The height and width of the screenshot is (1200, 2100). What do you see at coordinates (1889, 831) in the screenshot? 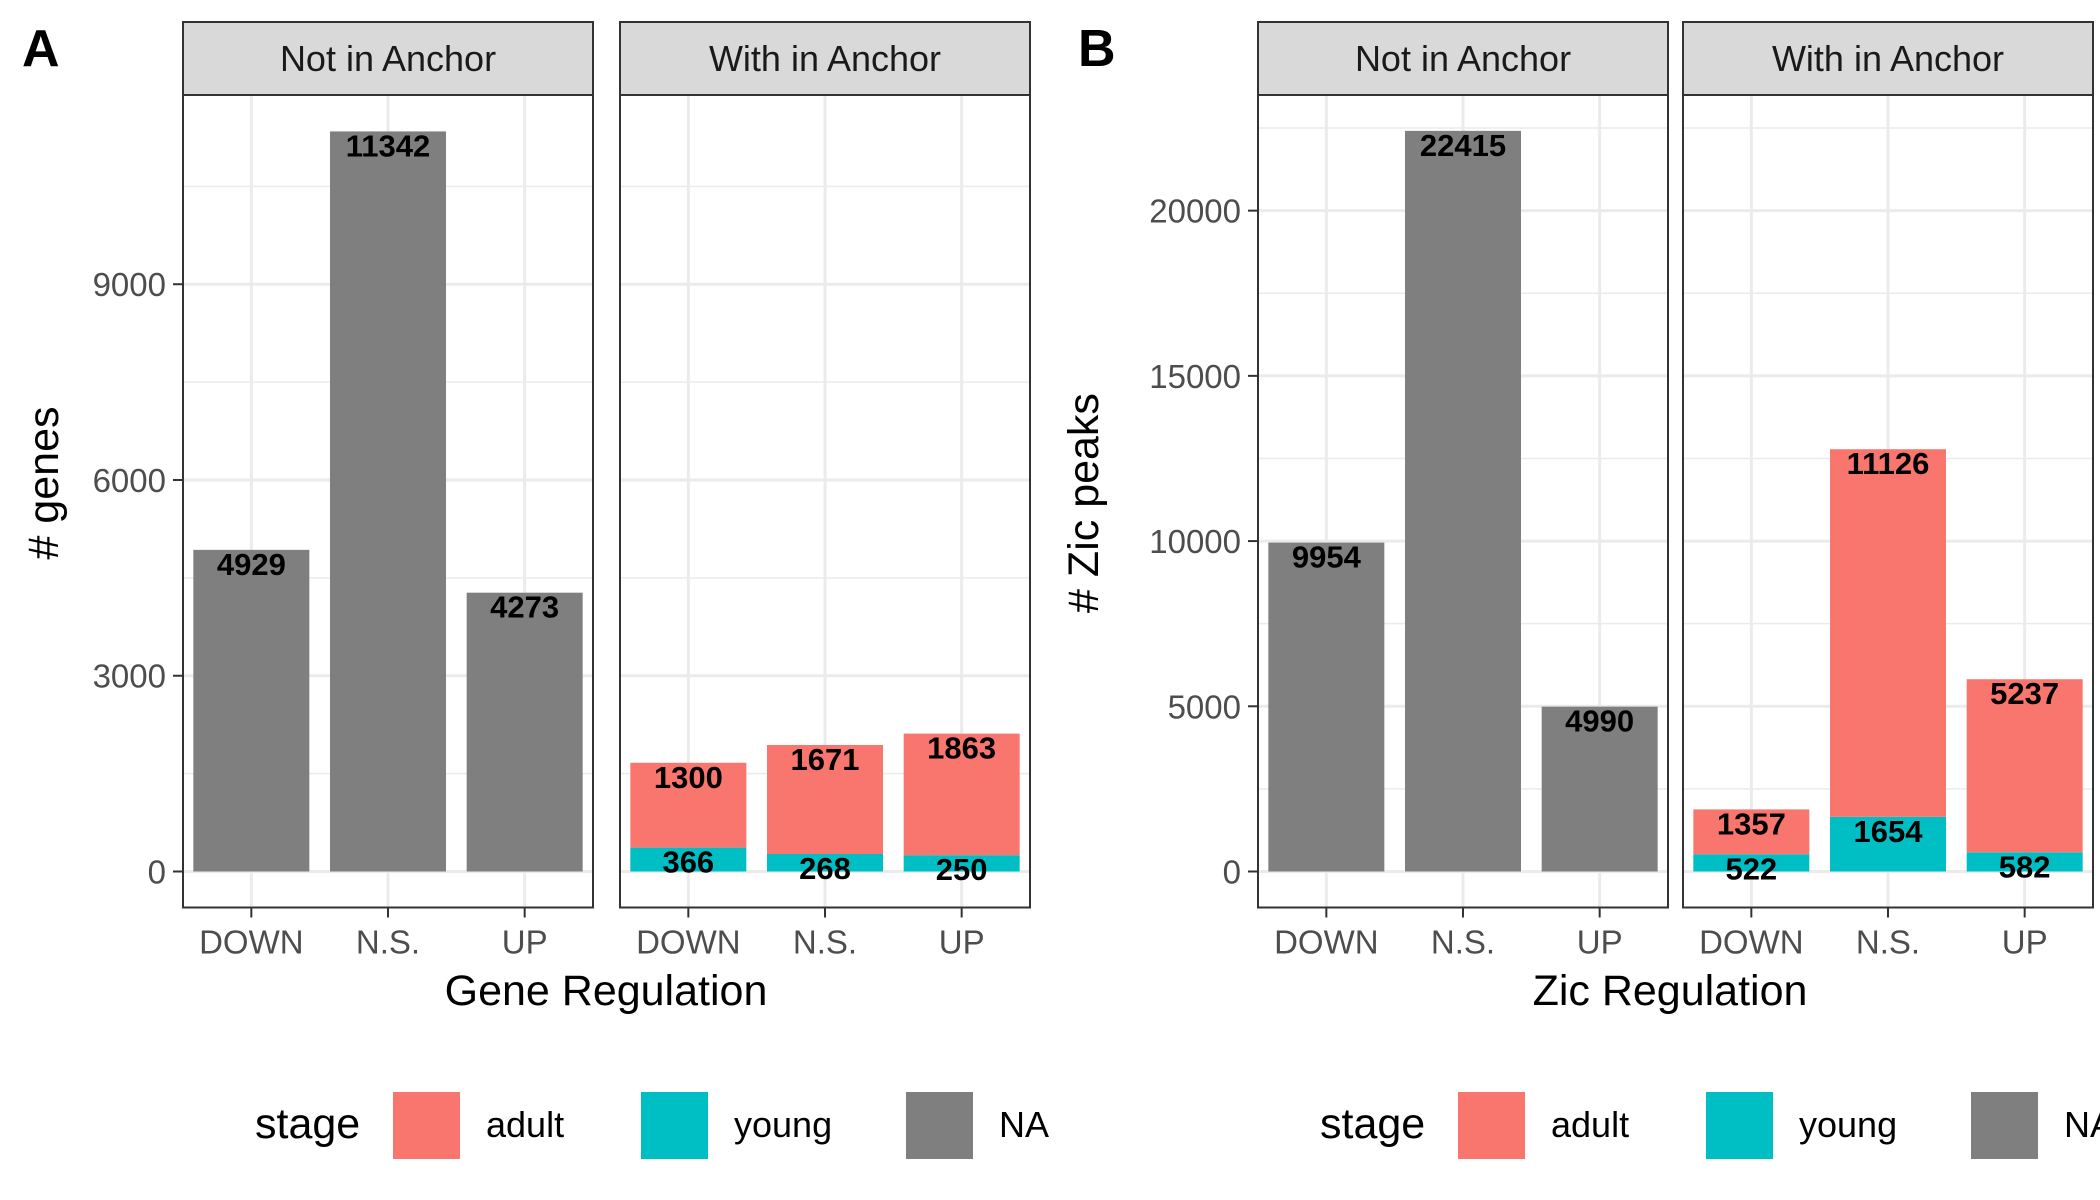
I see `bar-value-label: 1654` at bounding box center [1889, 831].